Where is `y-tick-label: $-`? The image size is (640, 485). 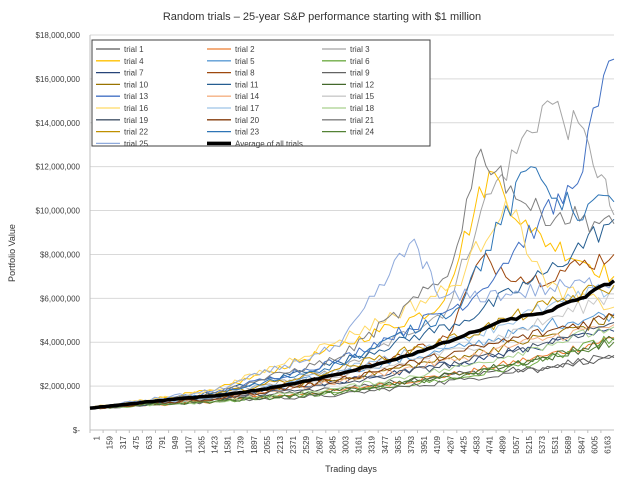
y-tick-label: $- is located at coordinates (76, 430).